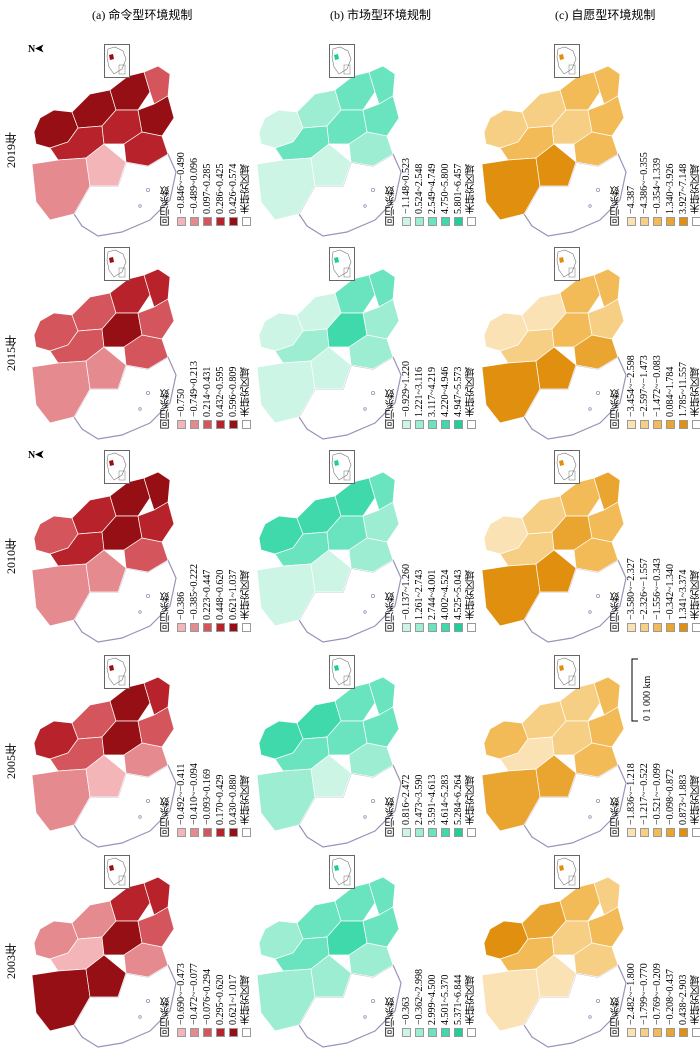 The height and width of the screenshot is (1057, 700). Describe the element at coordinates (458, 188) in the screenshot. I see `legend-label: 5.801~6.457` at that location.